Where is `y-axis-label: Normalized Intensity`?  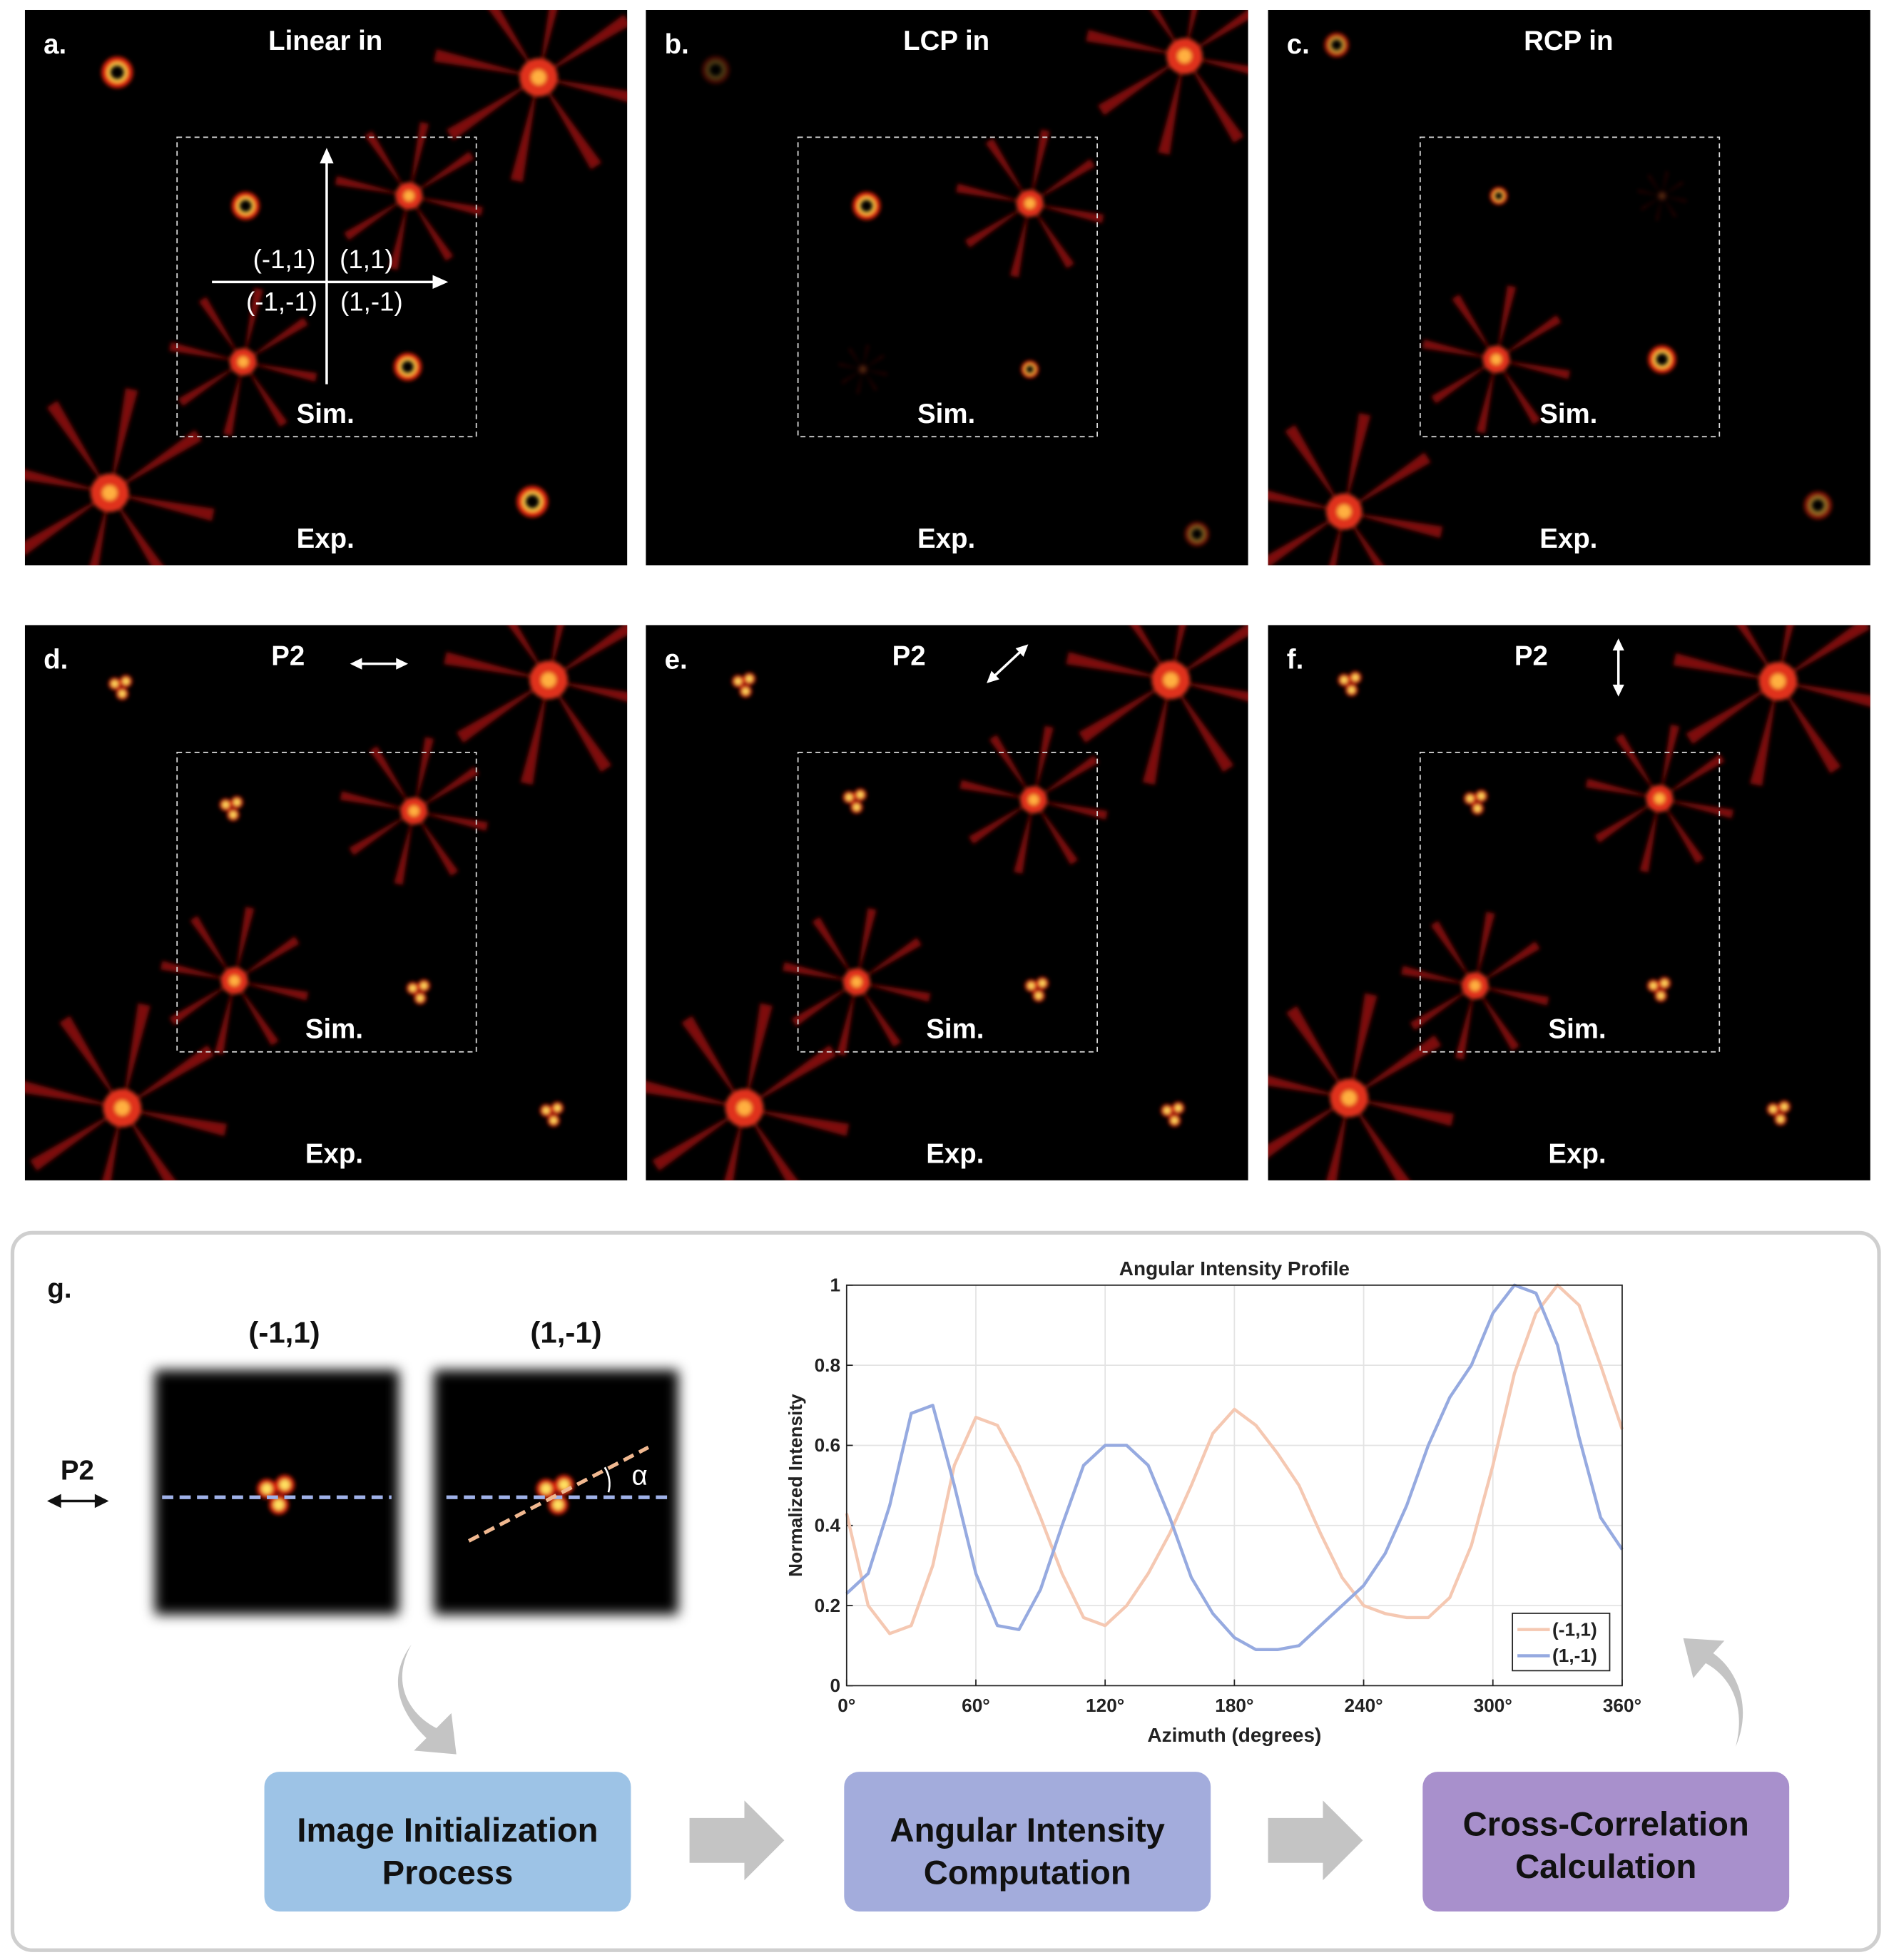 y-axis-label: Normalized Intensity is located at coordinates (796, 1486).